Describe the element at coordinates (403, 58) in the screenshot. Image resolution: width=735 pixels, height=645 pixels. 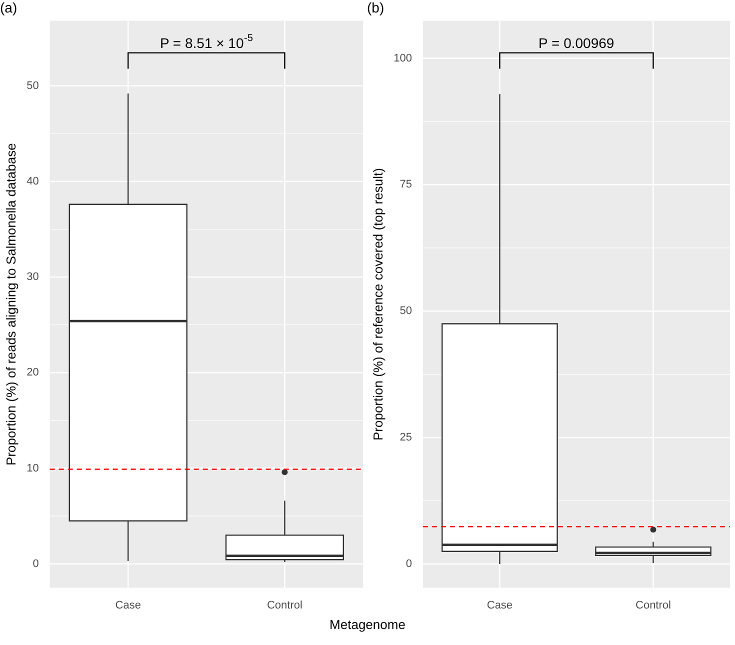
I see `y-tick-label: 100` at that location.